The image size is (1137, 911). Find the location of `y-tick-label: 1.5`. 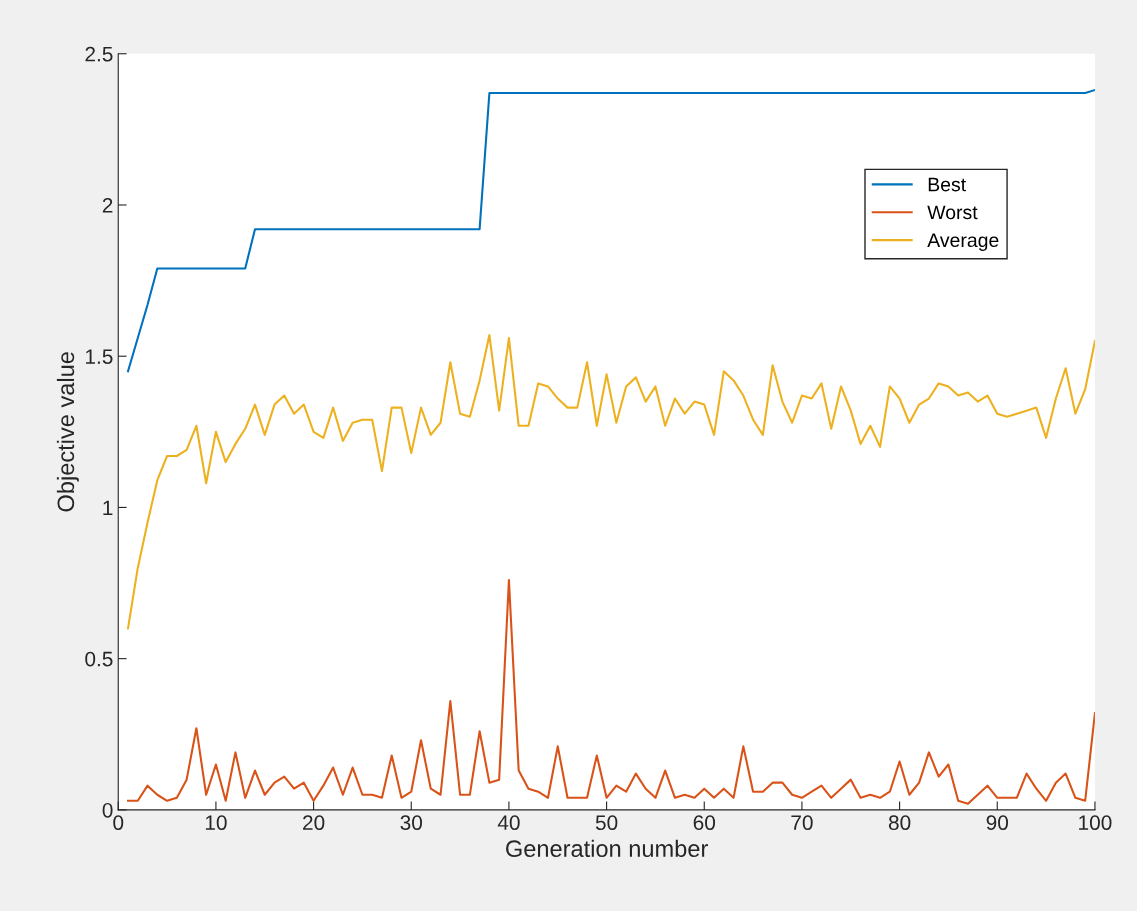

y-tick-label: 1.5 is located at coordinates (99, 356).